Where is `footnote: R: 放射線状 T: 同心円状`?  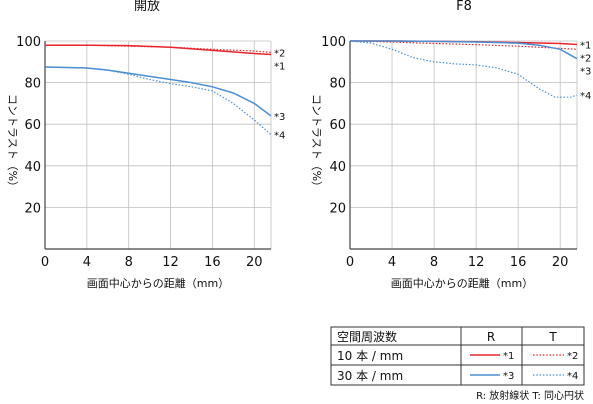 footnote: R: 放射線状 T: 同心円状 is located at coordinates (530, 395).